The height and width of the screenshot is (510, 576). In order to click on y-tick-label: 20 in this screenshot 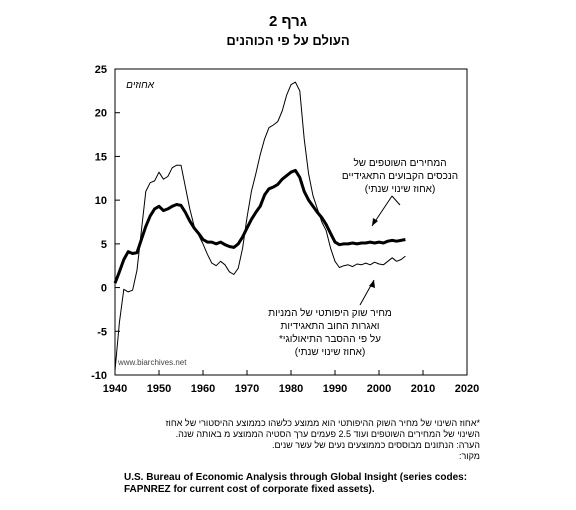, I will do `click(101, 114)`.